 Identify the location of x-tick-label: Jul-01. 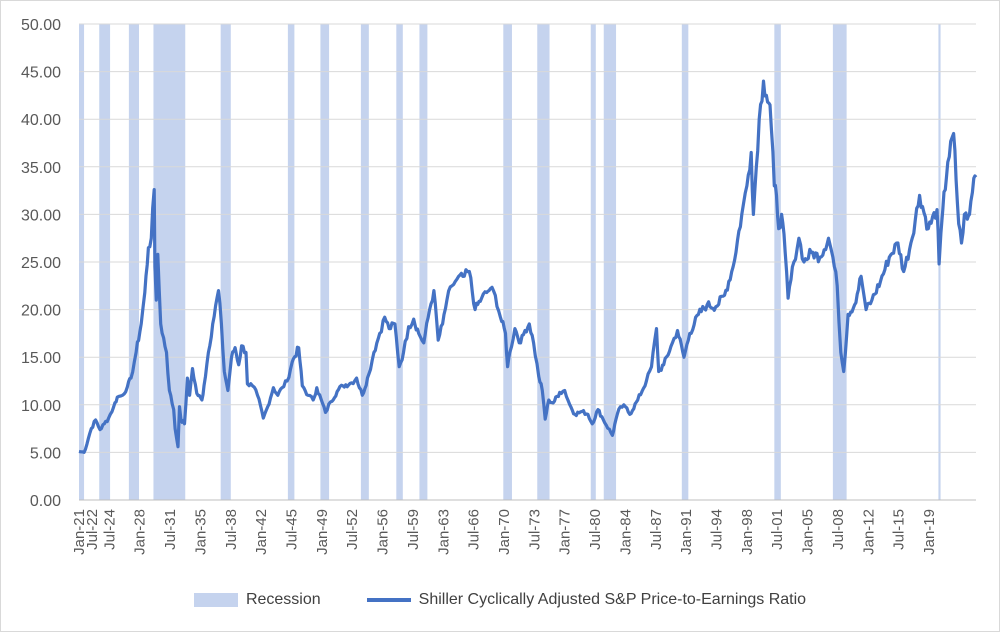
(777, 529).